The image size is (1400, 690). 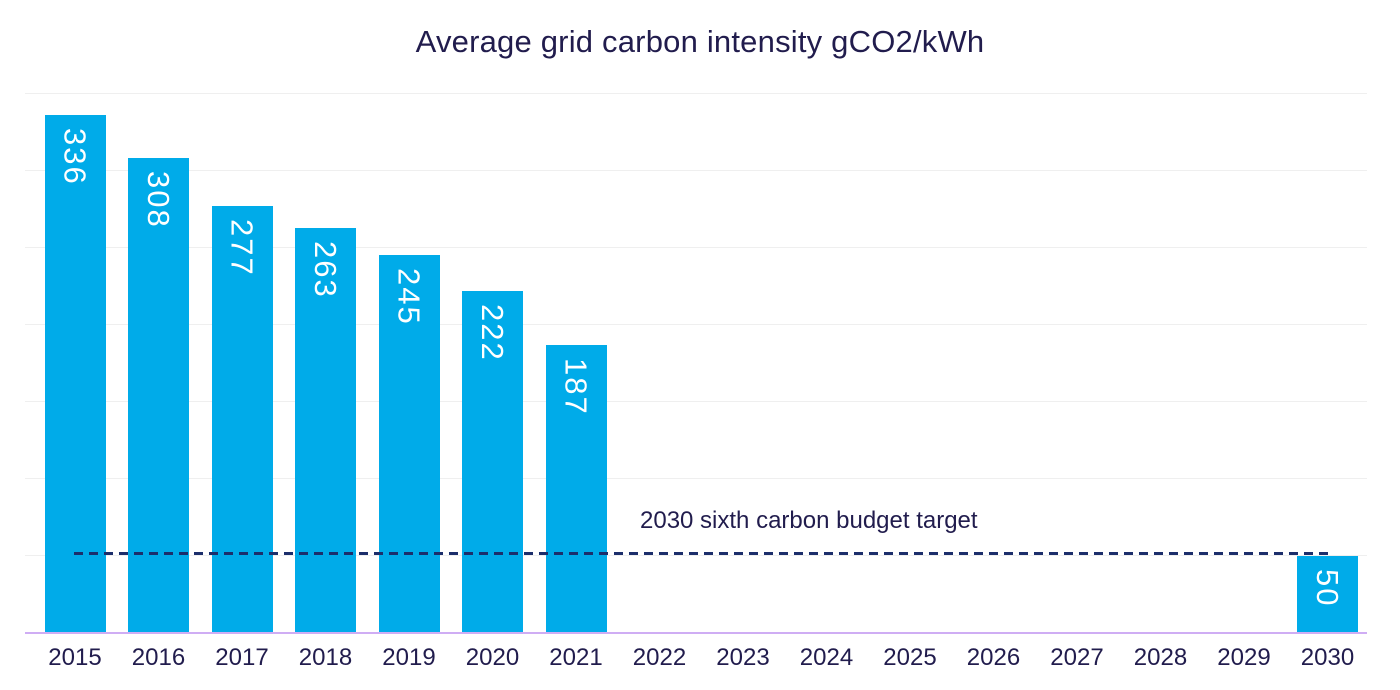 I want to click on bar-2030: 50, so click(x=1327, y=594).